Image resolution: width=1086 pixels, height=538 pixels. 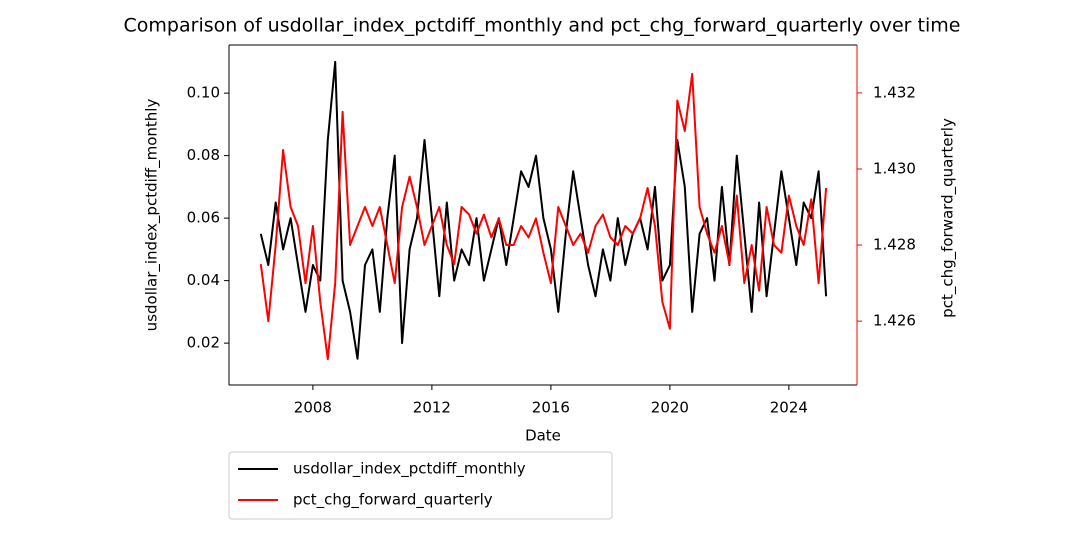 What do you see at coordinates (409, 469) in the screenshot?
I see `legend-label: usdollar_index_pctdiff_monthly` at bounding box center [409, 469].